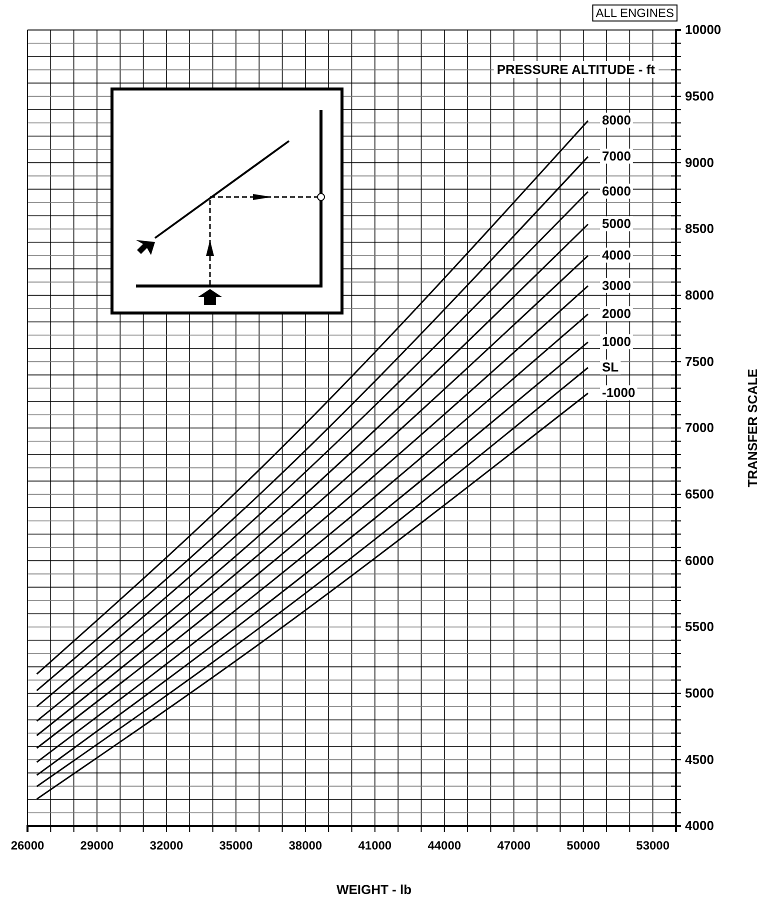 This screenshot has width=768, height=913. Describe the element at coordinates (699, 826) in the screenshot. I see `y-tick-label: 4000` at that location.